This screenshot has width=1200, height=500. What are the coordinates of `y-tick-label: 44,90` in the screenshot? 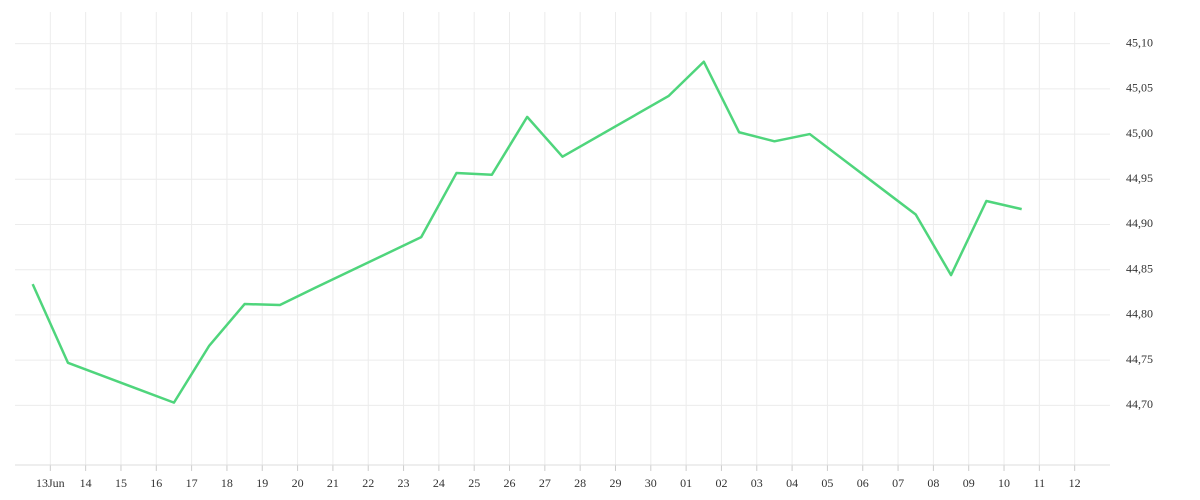 It's located at (1139, 223).